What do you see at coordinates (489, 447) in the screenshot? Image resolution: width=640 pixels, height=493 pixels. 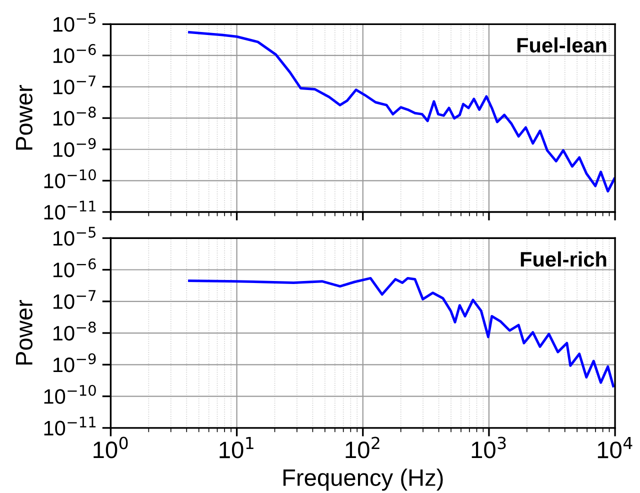 I see `x-tick-label: 10$^{3}$` at bounding box center [489, 447].